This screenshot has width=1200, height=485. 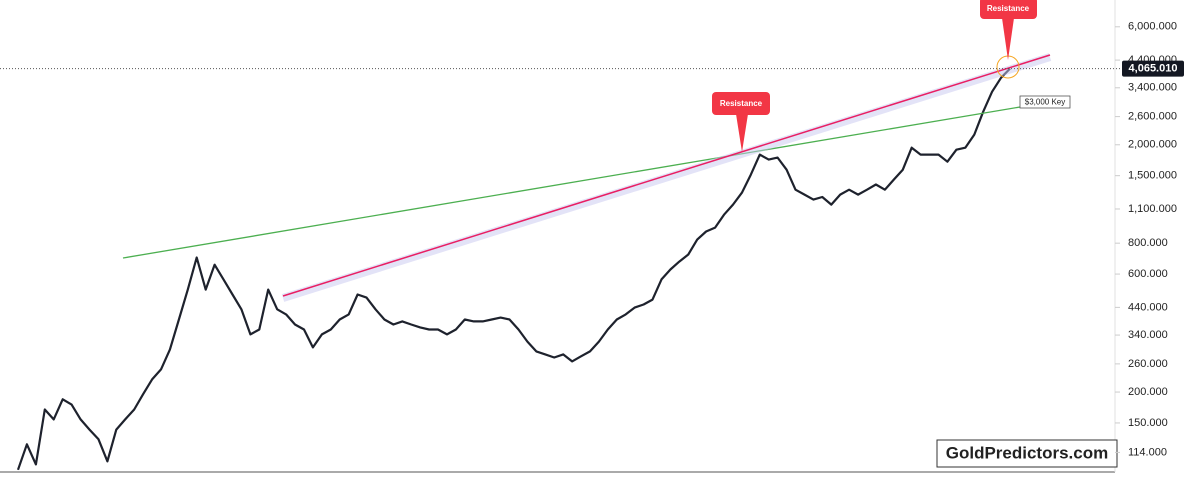 I want to click on watermark-box, so click(x=1027, y=453).